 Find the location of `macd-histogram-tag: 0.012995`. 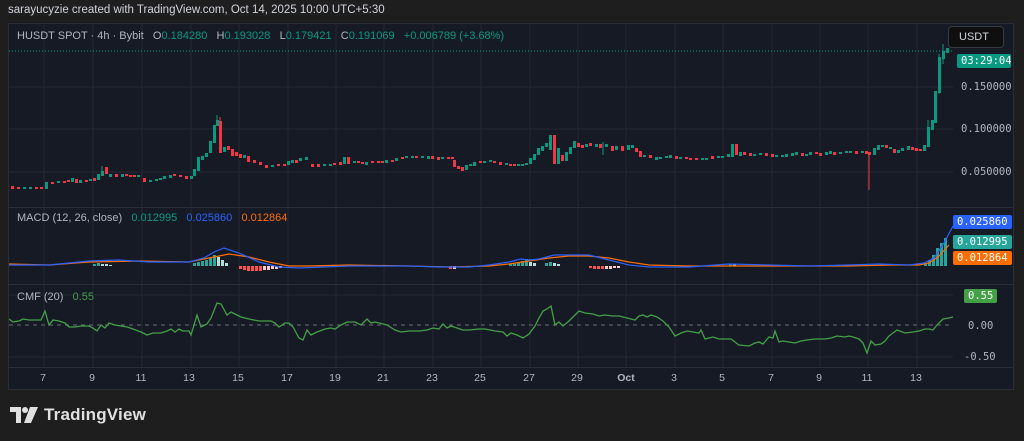

macd-histogram-tag: 0.012995 is located at coordinates (982, 242).